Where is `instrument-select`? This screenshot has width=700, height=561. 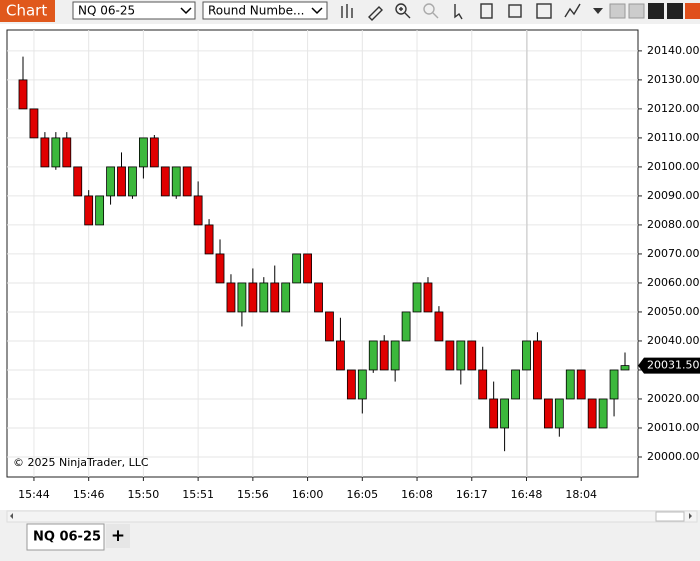 instrument-select is located at coordinates (134, 10).